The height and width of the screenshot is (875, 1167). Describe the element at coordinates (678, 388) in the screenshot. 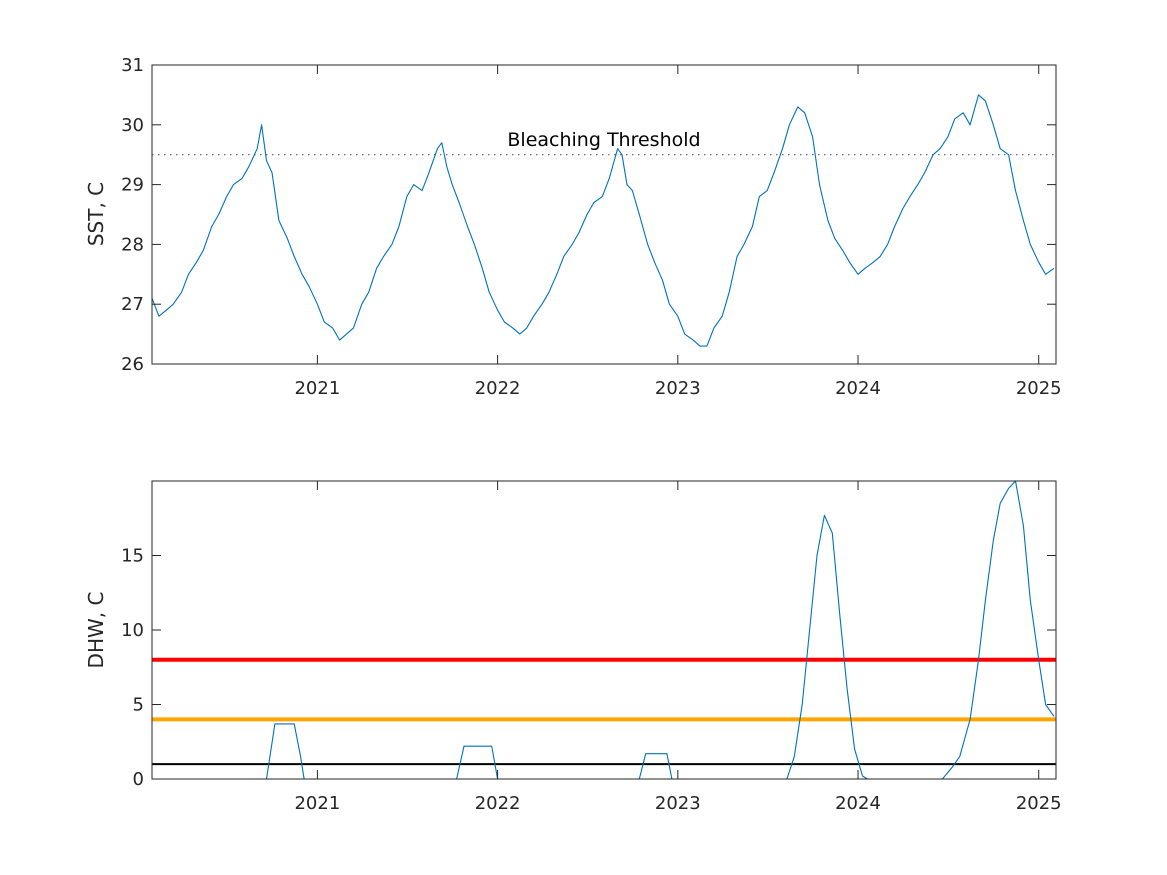

I see `sst-x-tick-label-2: 2023` at that location.